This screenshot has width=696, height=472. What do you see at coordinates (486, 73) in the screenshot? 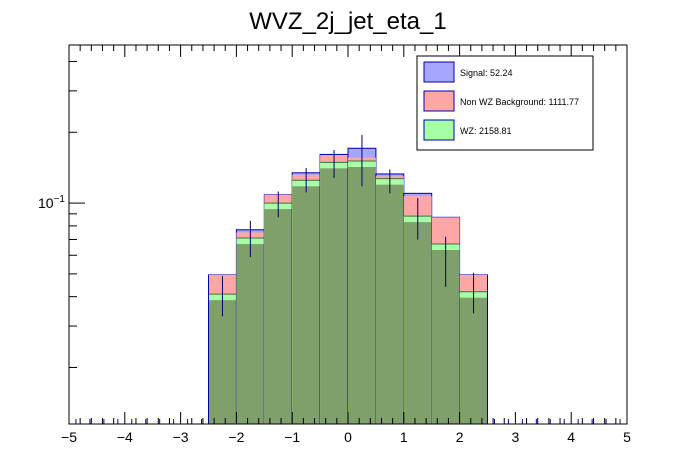
I see `legend-label: Signal: 52.24` at bounding box center [486, 73].